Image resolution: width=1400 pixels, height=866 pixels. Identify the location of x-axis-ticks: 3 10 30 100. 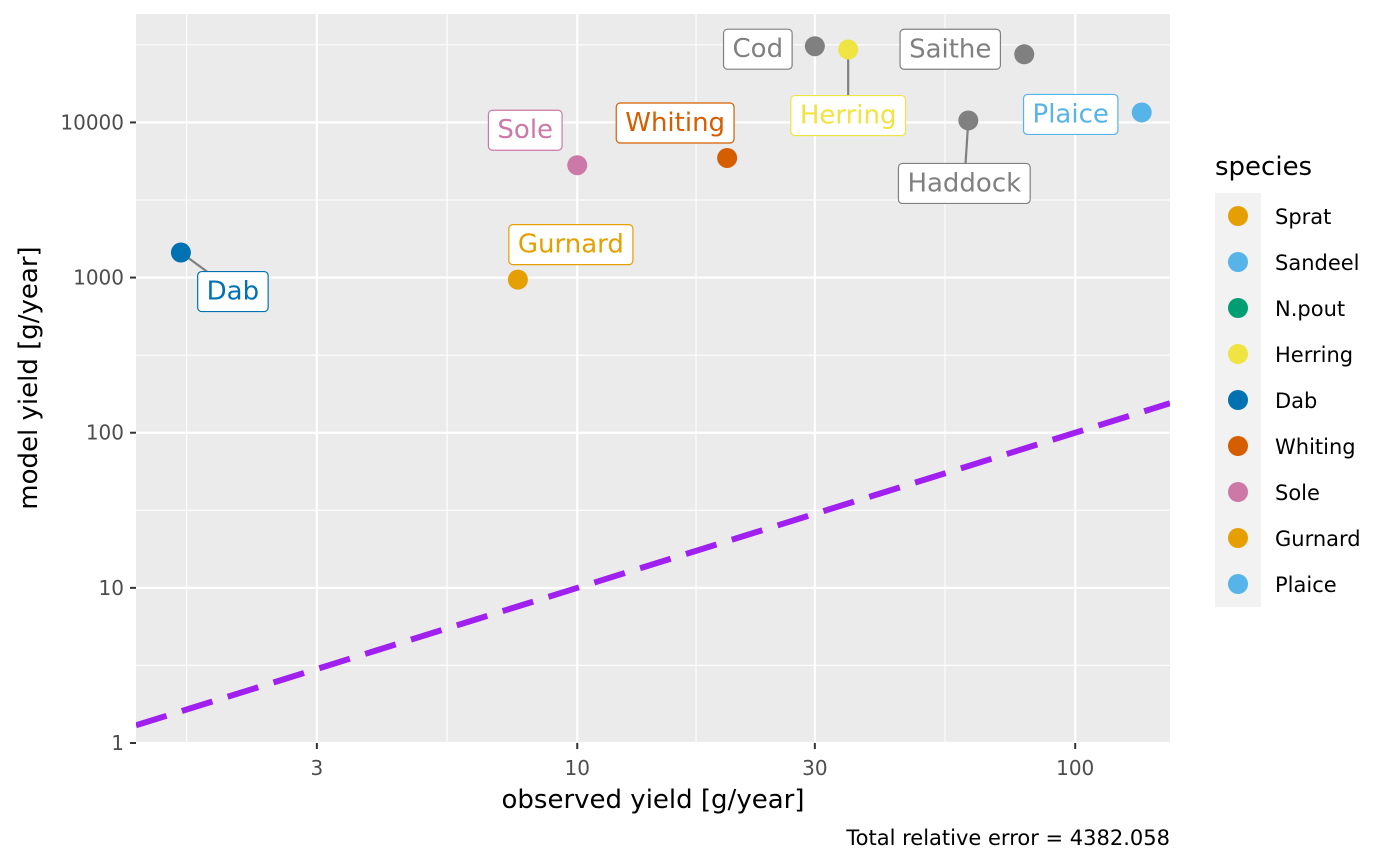
(702, 761).